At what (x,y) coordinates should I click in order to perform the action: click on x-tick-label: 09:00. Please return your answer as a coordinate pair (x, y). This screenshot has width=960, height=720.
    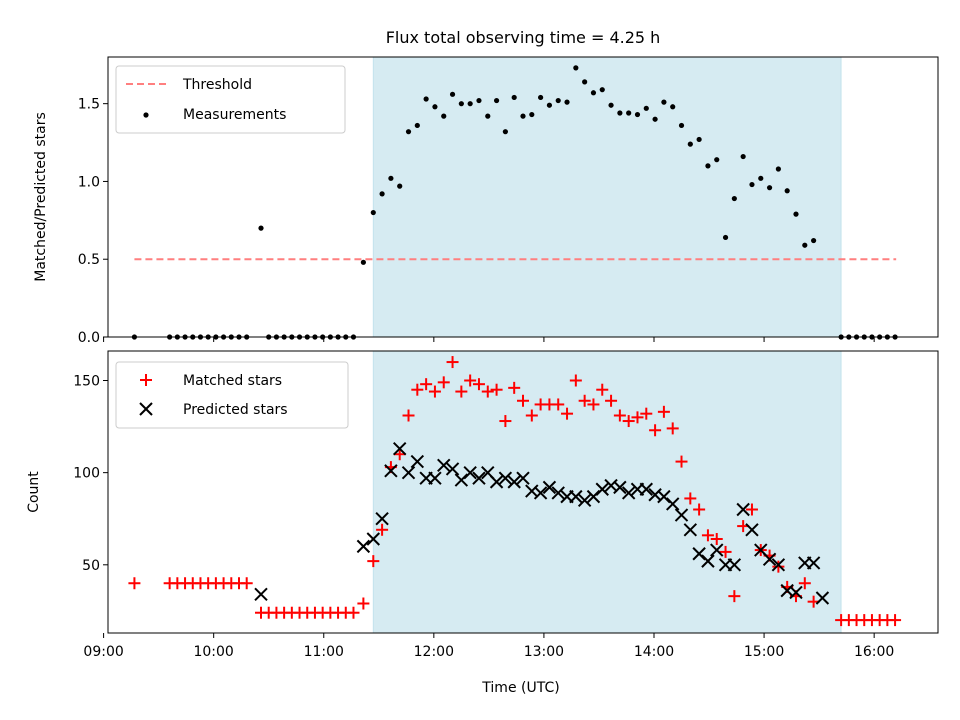
    Looking at the image, I should click on (103, 652).